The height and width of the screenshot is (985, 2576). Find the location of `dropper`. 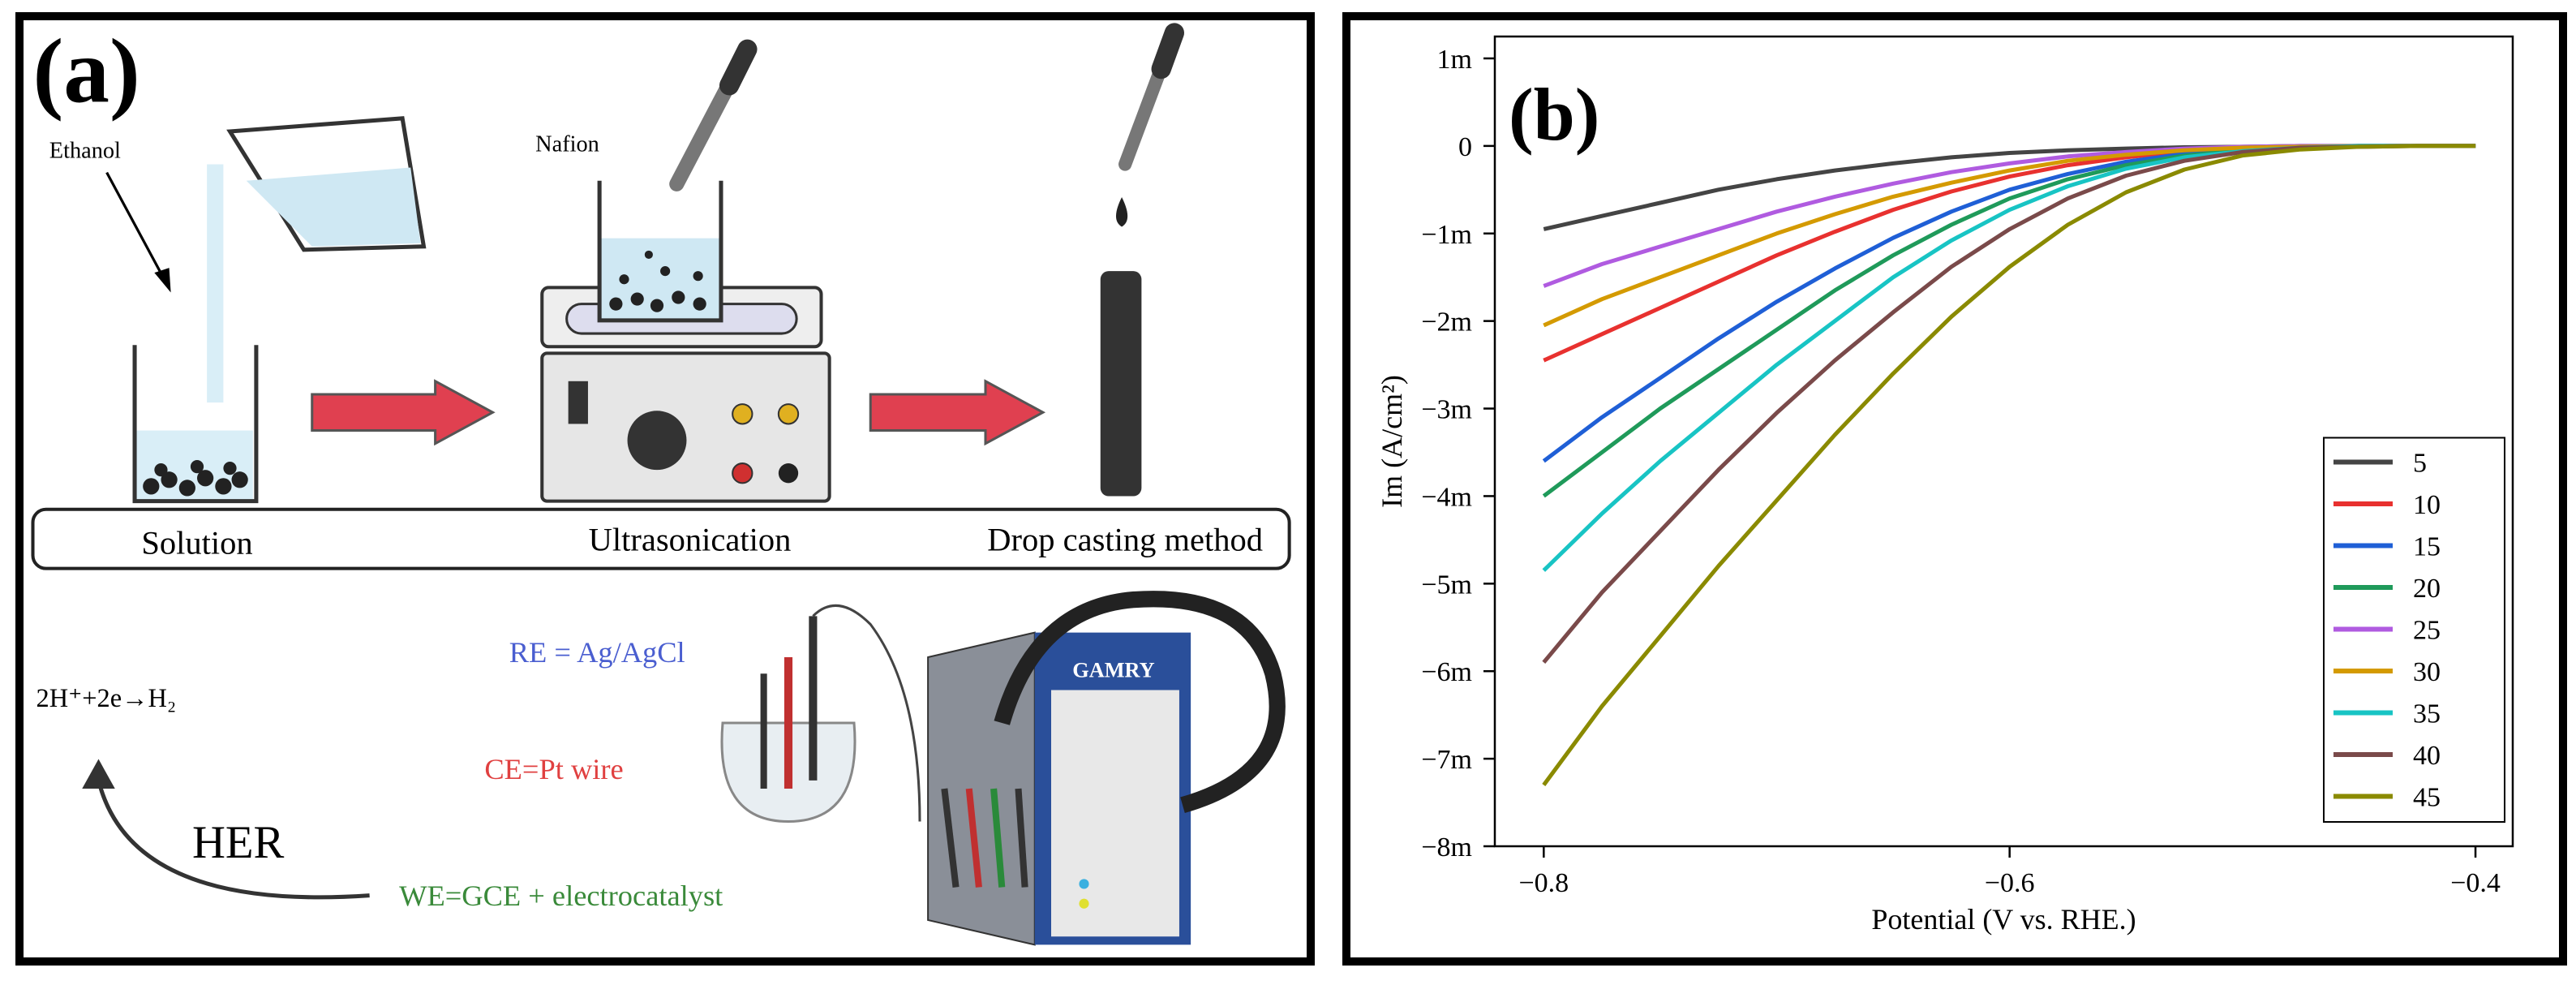

dropper is located at coordinates (713, 115).